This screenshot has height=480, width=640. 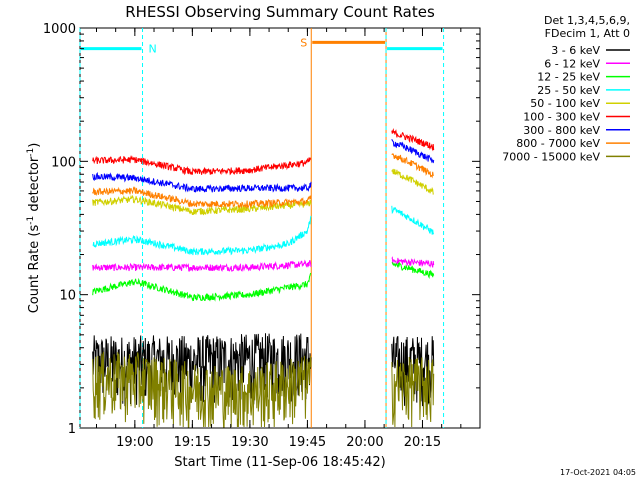 I want to click on y-tick-label: 1000, so click(x=59, y=29).